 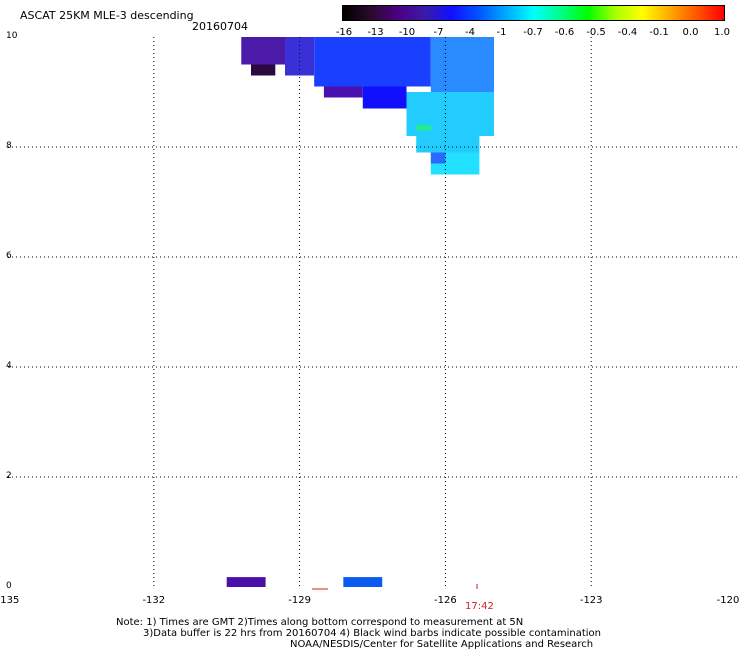 What do you see at coordinates (9, 256) in the screenshot?
I see `y-tick-label: 6` at bounding box center [9, 256].